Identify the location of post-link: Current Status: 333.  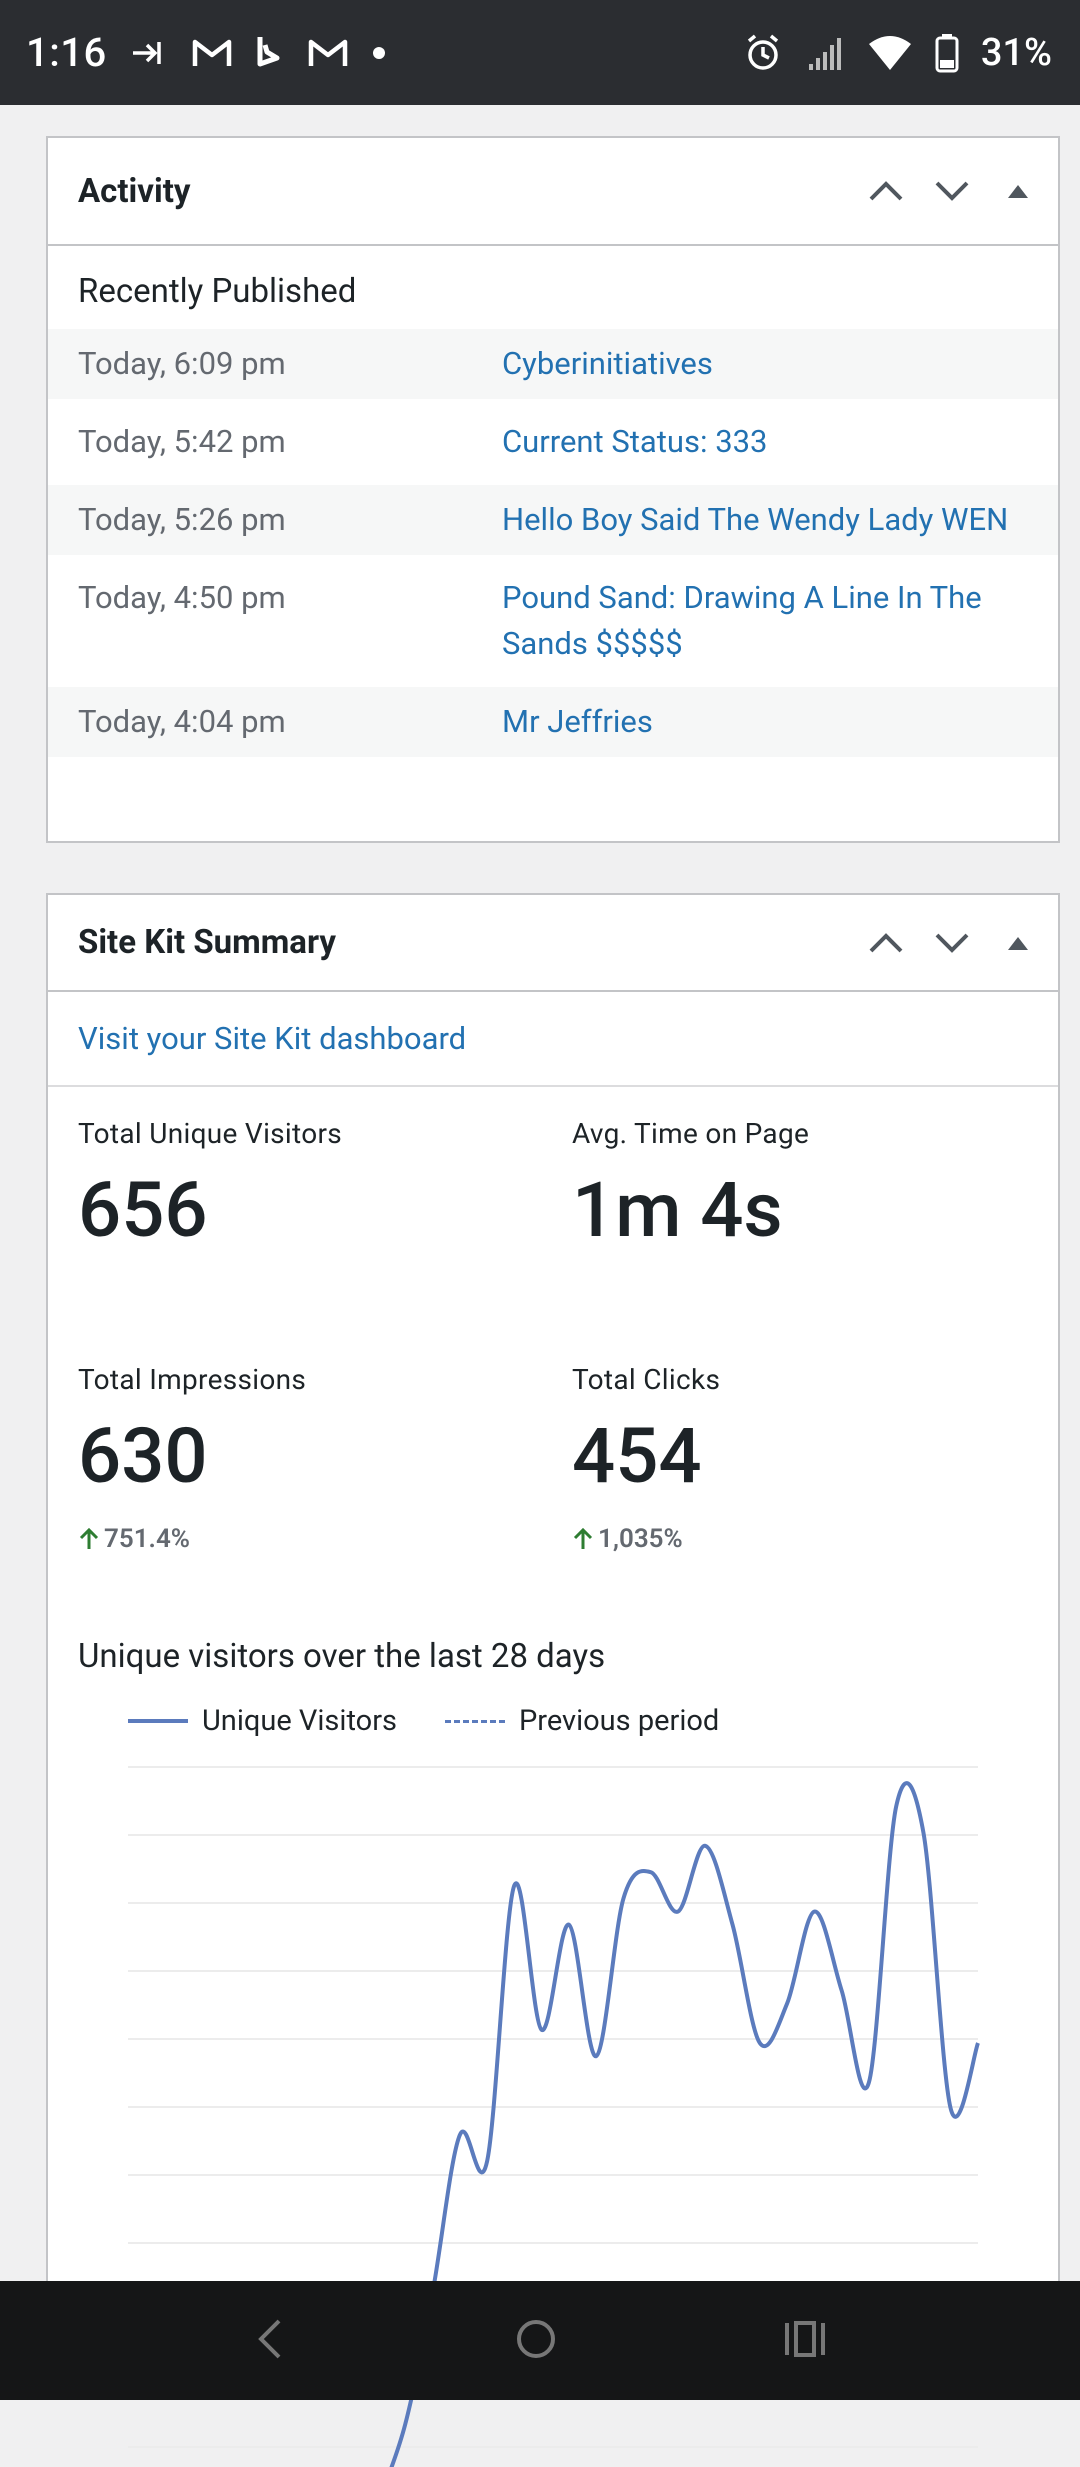
(635, 441).